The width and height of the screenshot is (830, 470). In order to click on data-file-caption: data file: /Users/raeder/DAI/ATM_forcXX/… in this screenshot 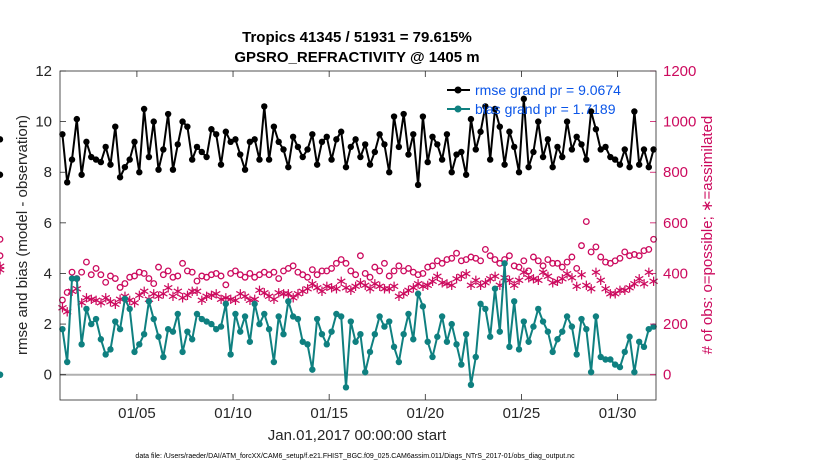, I will do `click(355, 456)`.